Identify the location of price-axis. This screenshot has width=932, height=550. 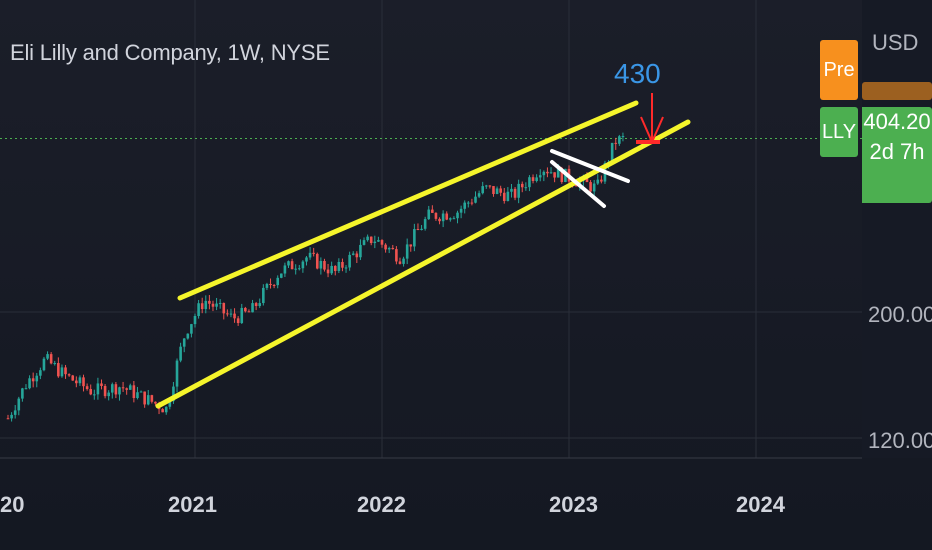
(897, 229).